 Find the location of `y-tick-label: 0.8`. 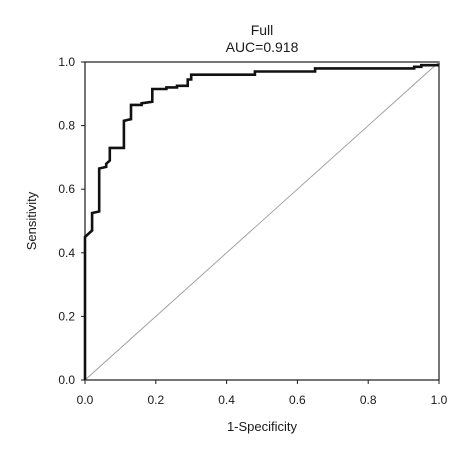

y-tick-label: 0.8 is located at coordinates (66, 126).